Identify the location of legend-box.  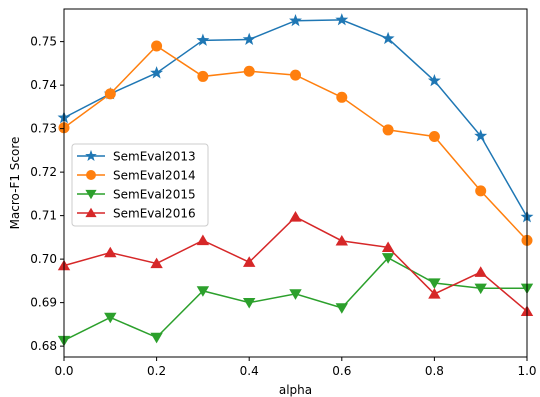
(140, 185).